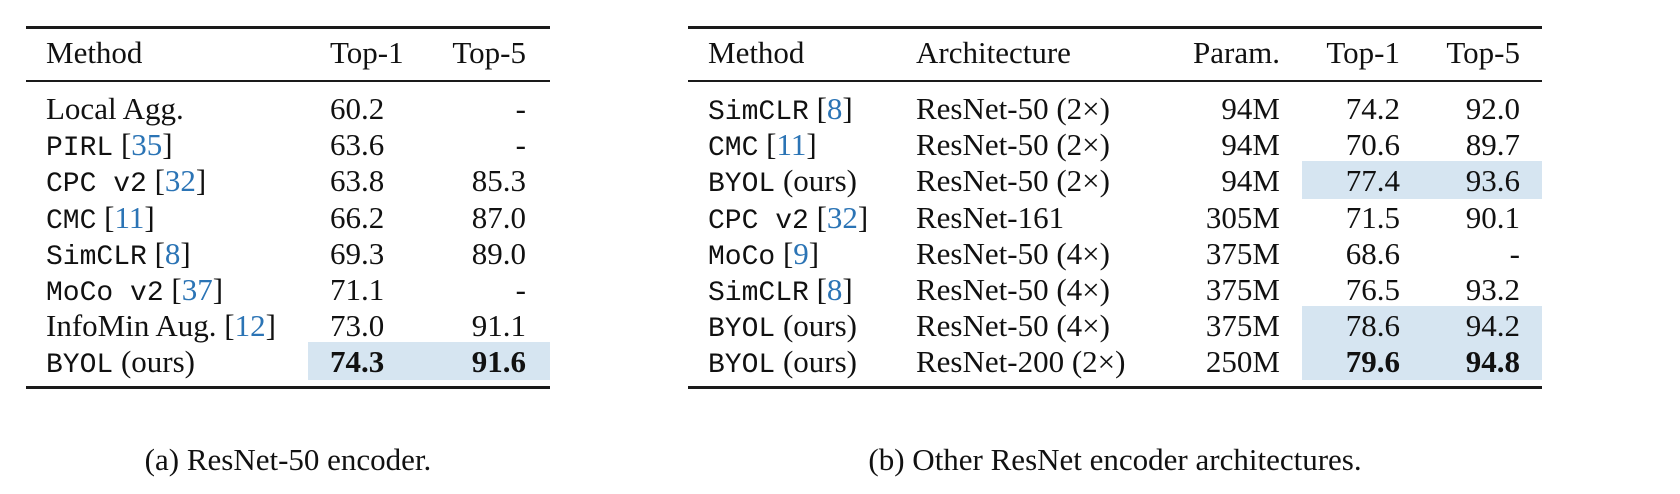  What do you see at coordinates (109, 146) in the screenshot?
I see `method-cell: PIRL [35]` at bounding box center [109, 146].